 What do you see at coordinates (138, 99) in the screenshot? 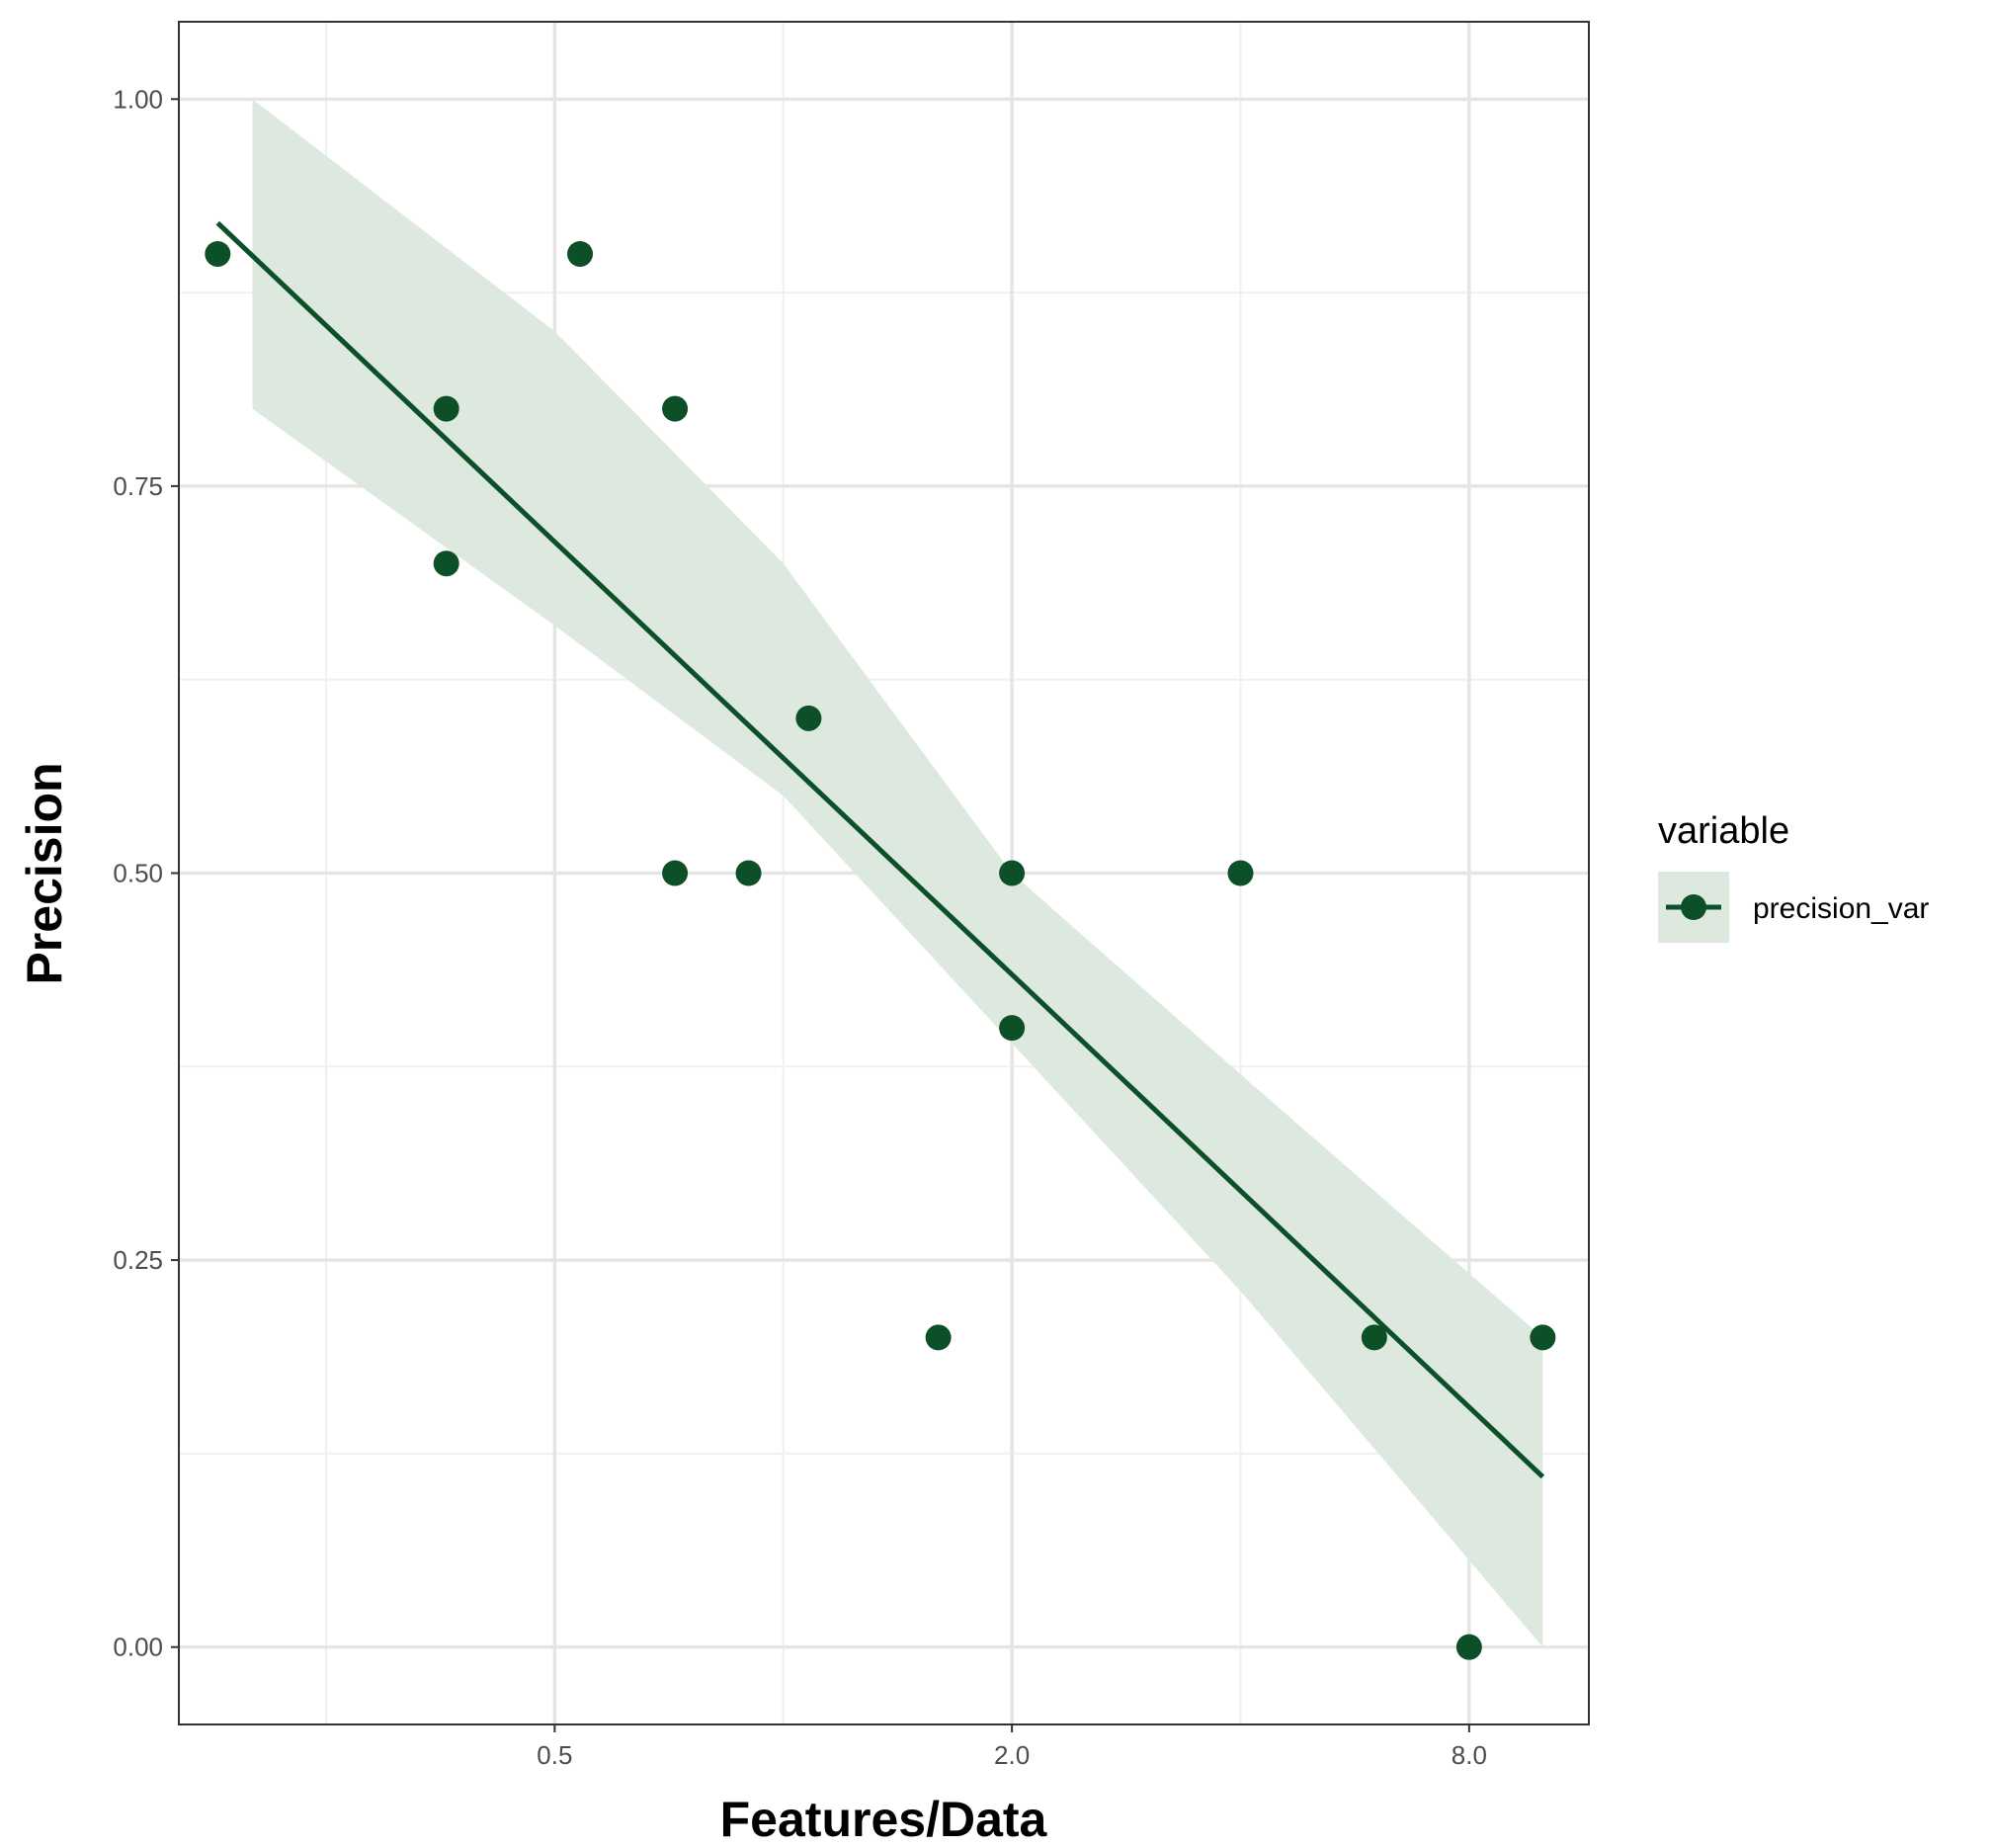
I see `y-tick-label: 1.00` at bounding box center [138, 99].